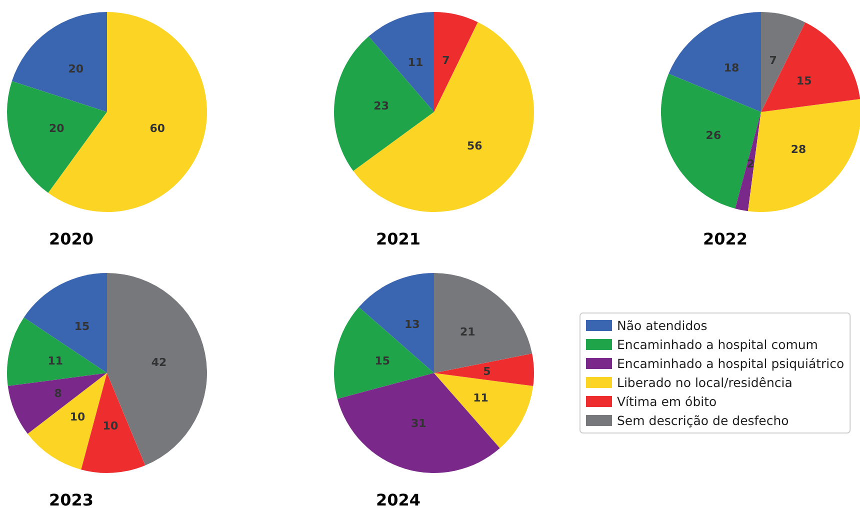  I want to click on data-label: 18, so click(732, 67).